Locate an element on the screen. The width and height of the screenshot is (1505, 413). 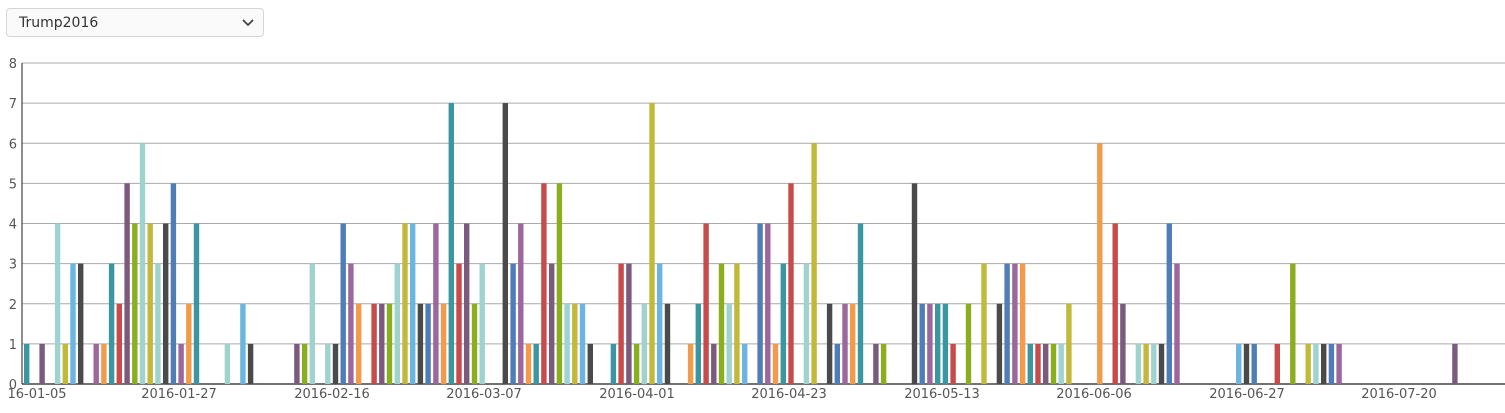
y-tick-label: 6 is located at coordinates (13, 144).